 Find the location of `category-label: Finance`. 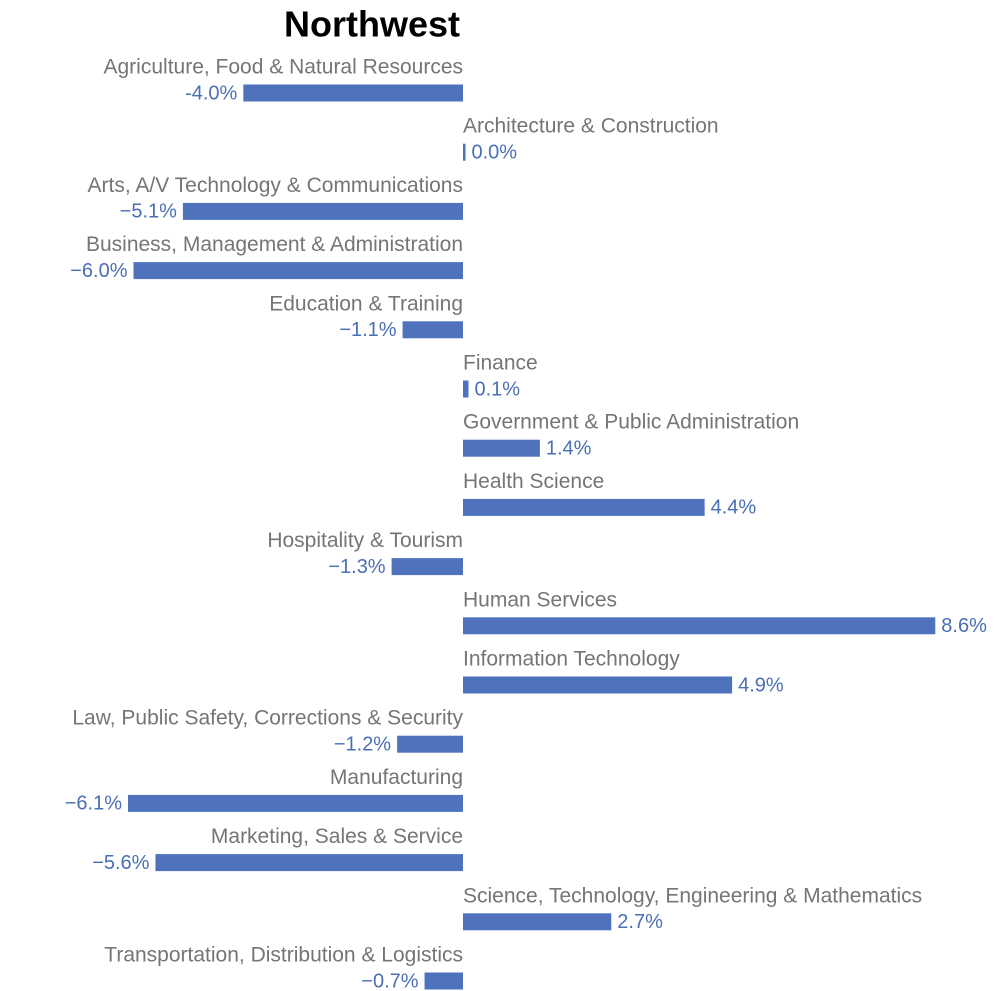

category-label: Finance is located at coordinates (500, 363).